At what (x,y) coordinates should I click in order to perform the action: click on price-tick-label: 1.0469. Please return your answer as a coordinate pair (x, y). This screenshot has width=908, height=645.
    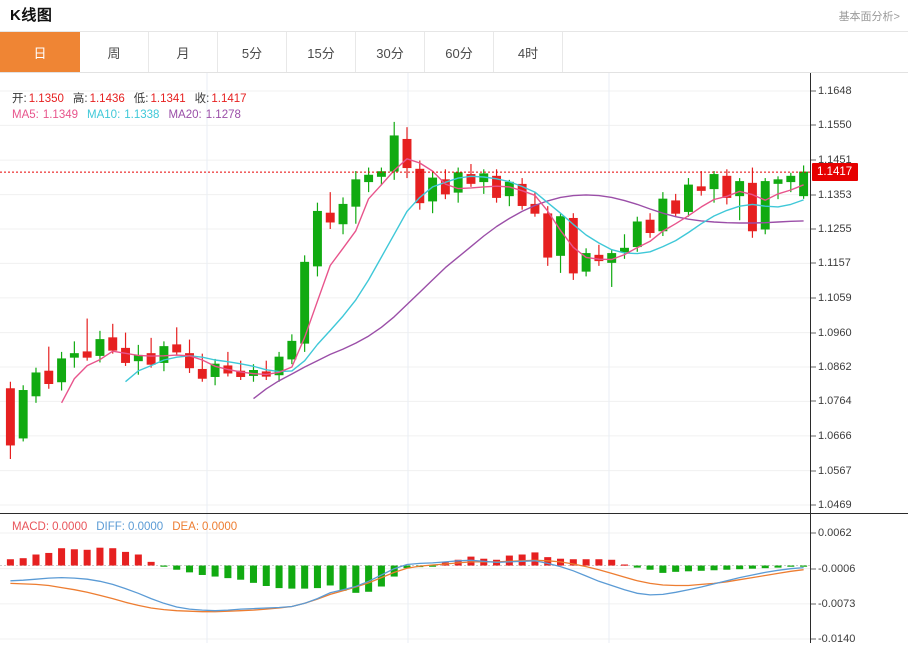
    Looking at the image, I should click on (835, 505).